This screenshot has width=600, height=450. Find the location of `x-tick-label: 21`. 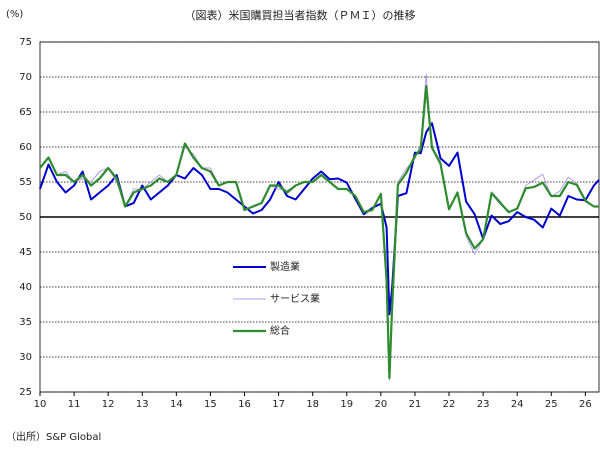

x-tick-label: 21 is located at coordinates (415, 404).